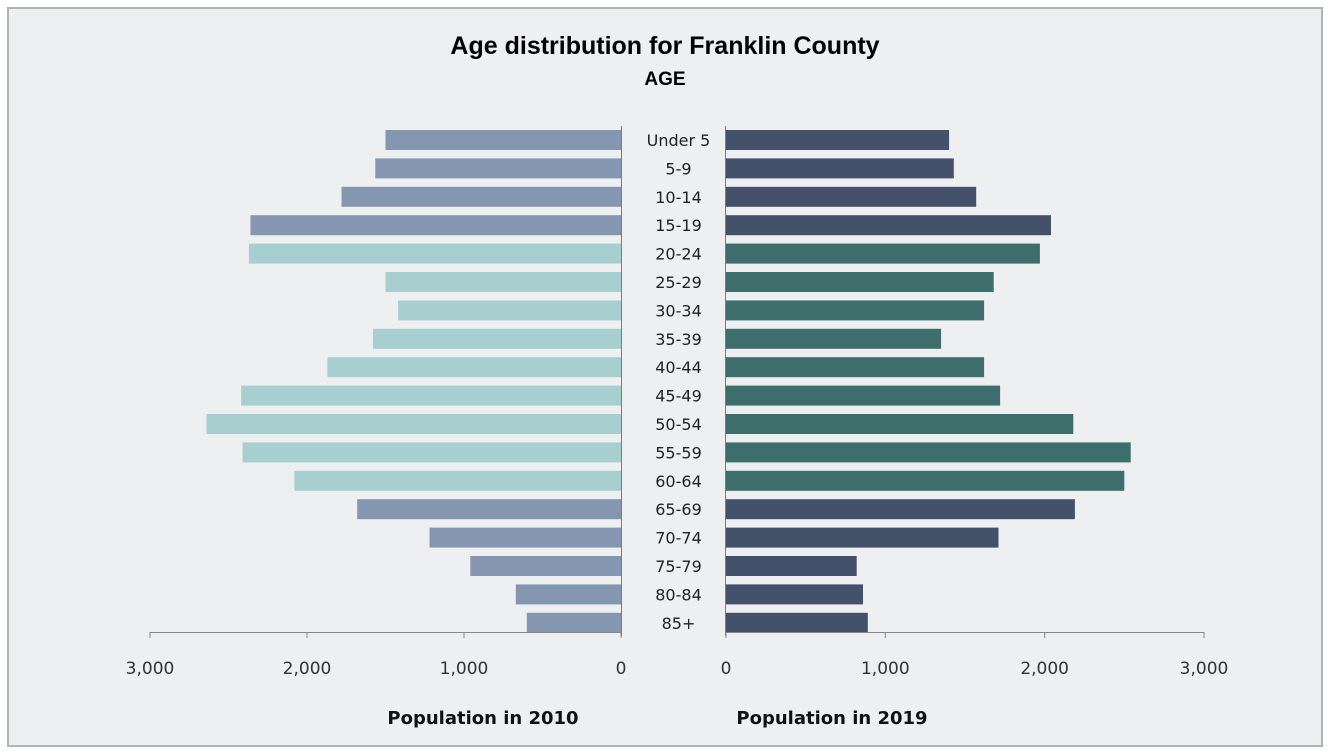 The height and width of the screenshot is (754, 1330). Describe the element at coordinates (665, 46) in the screenshot. I see `chart-title: Age distribution for Franklin County` at that location.